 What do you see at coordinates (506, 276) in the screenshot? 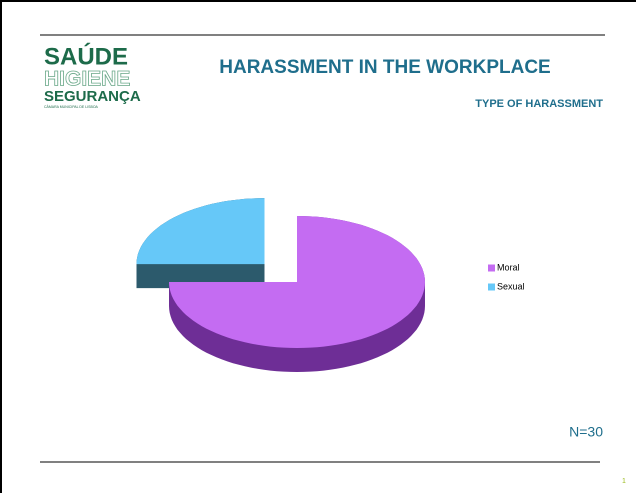
I see `legend: Moral Sexual` at bounding box center [506, 276].